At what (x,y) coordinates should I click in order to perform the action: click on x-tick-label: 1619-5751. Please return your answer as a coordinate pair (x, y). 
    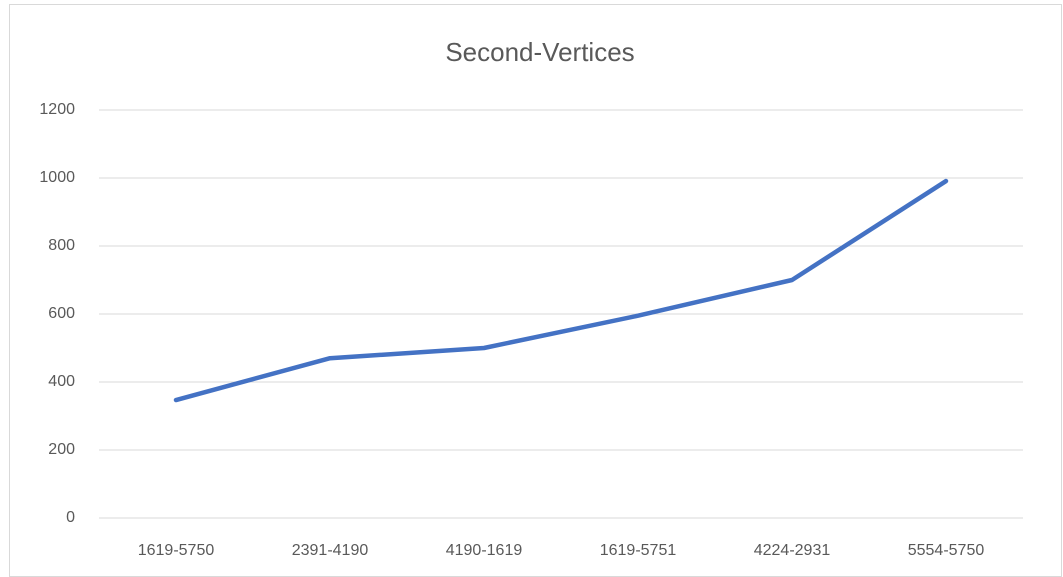
    Looking at the image, I should click on (638, 550).